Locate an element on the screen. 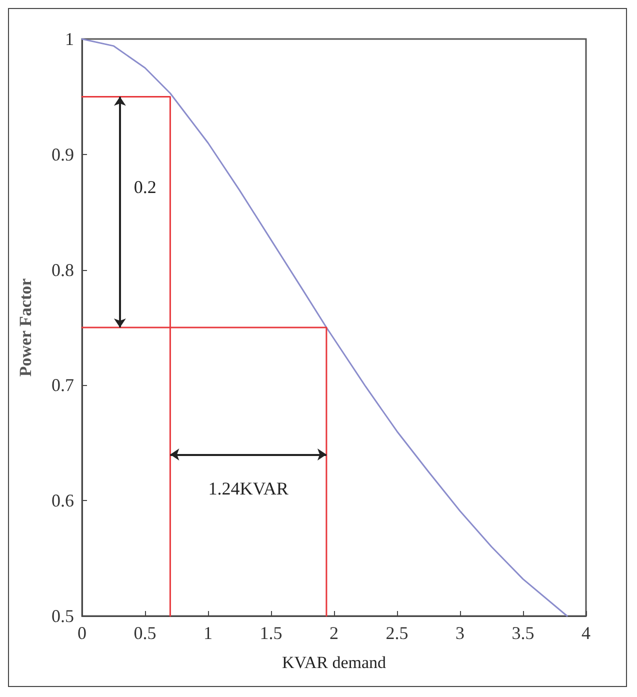 This screenshot has width=637, height=697. x-tick-label: 2.5 is located at coordinates (397, 633).